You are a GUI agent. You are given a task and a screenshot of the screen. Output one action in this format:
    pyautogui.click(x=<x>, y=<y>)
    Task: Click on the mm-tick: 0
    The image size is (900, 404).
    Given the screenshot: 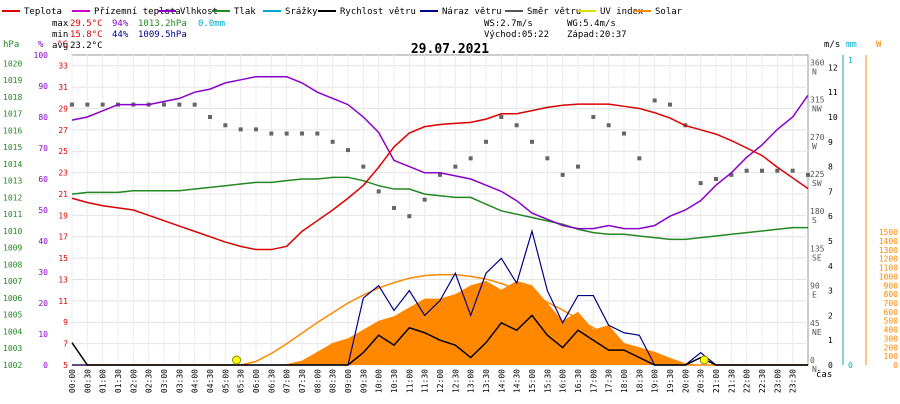 What is the action you would take?
    pyautogui.click(x=850, y=365)
    